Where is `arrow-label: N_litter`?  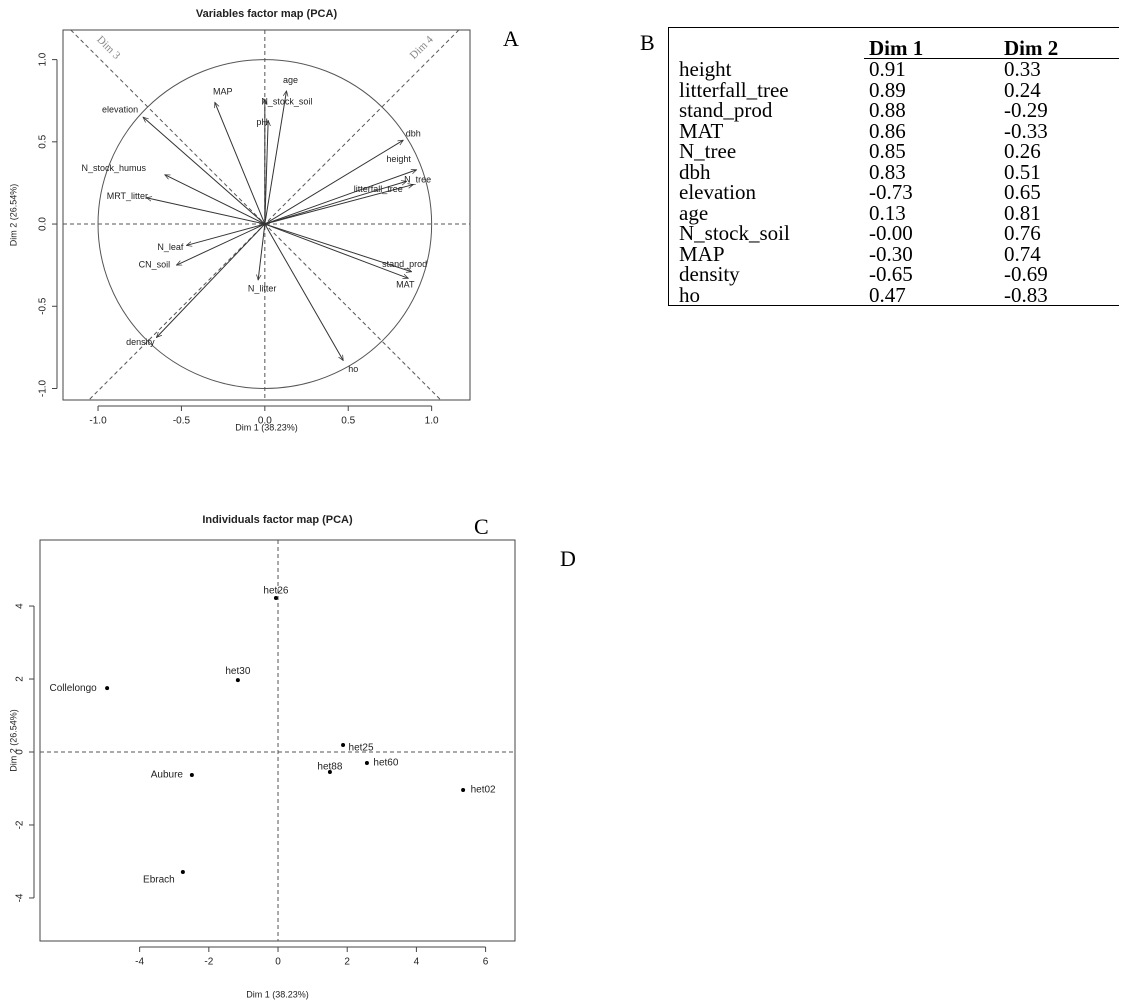
arrow-label: N_litter is located at coordinates (262, 288).